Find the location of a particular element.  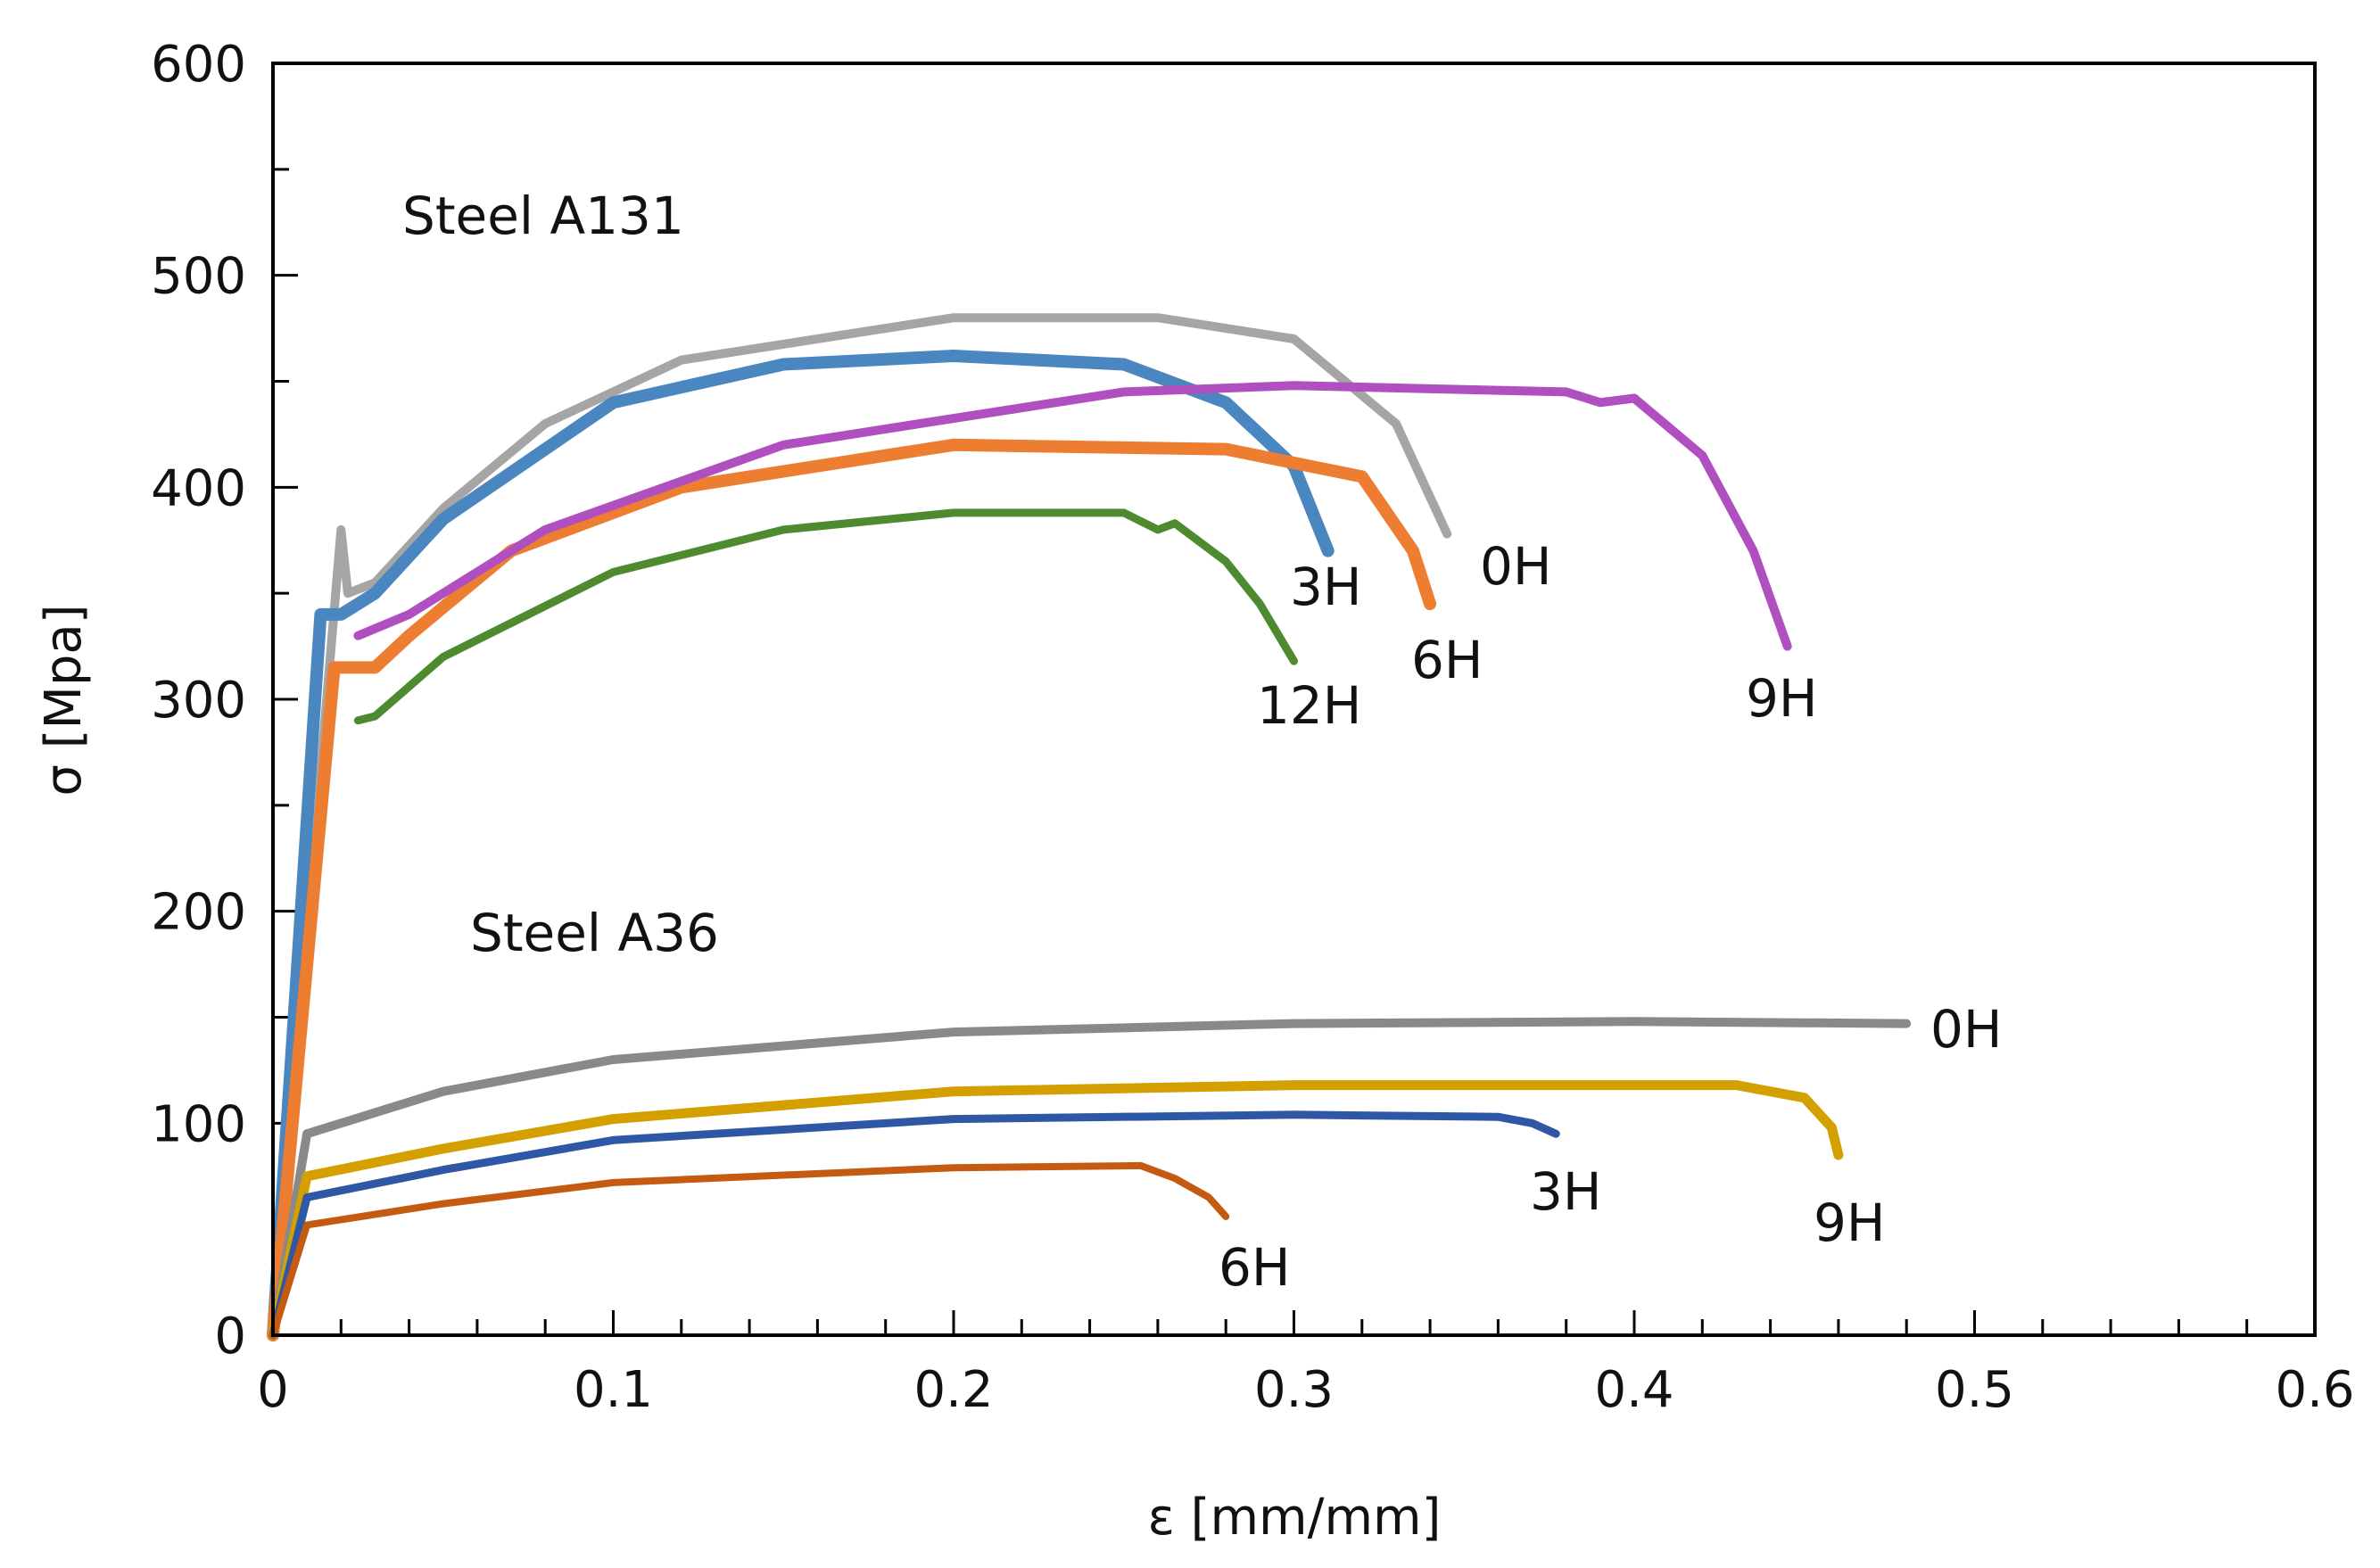

curve-a131-9h is located at coordinates (1072, 516).